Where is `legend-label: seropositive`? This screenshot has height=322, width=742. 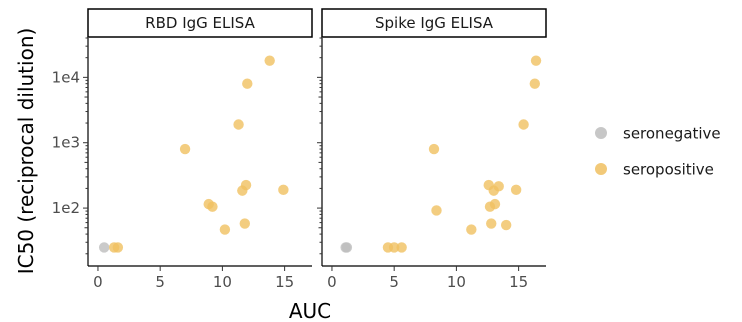
legend-label: seropositive is located at coordinates (668, 170).